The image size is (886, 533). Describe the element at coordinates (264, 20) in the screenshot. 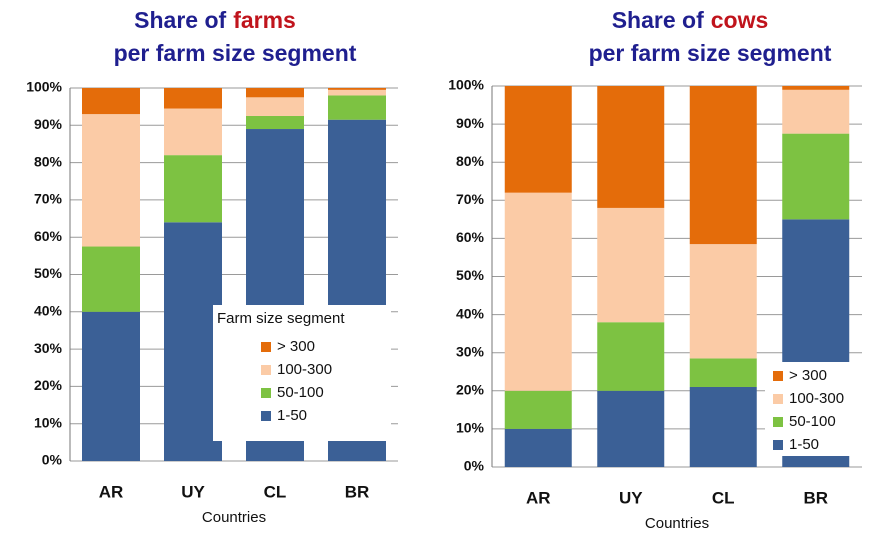

I see `title-highlight: farms` at that location.